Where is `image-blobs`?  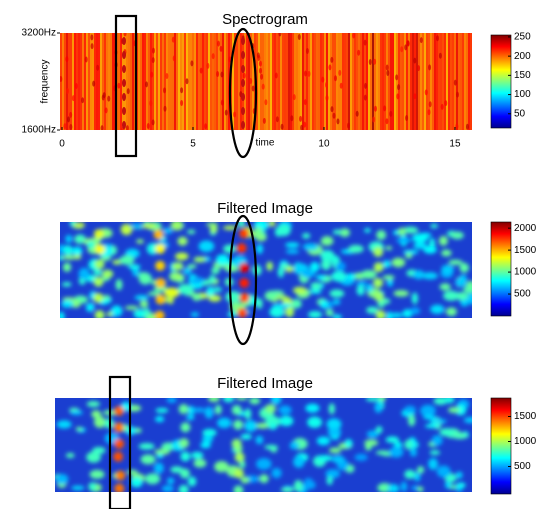
image-blobs is located at coordinates (263, 445).